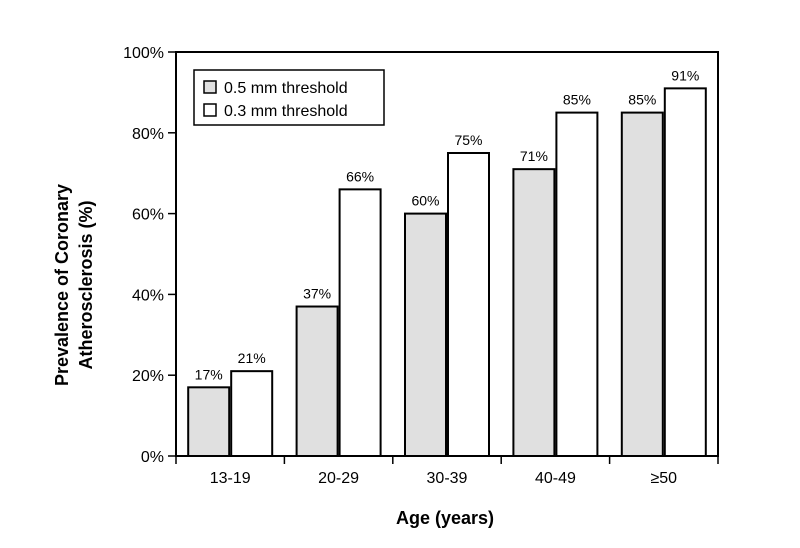 The image size is (800, 548). I want to click on x-axis-title: Age (years), so click(445, 518).